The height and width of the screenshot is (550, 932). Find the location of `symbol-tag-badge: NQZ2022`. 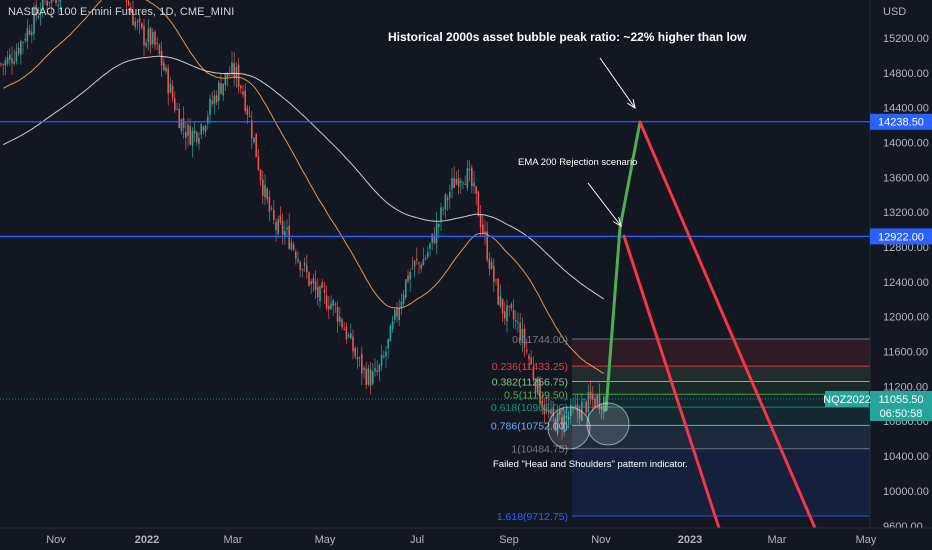

symbol-tag-badge: NQZ2022 is located at coordinates (847, 400).